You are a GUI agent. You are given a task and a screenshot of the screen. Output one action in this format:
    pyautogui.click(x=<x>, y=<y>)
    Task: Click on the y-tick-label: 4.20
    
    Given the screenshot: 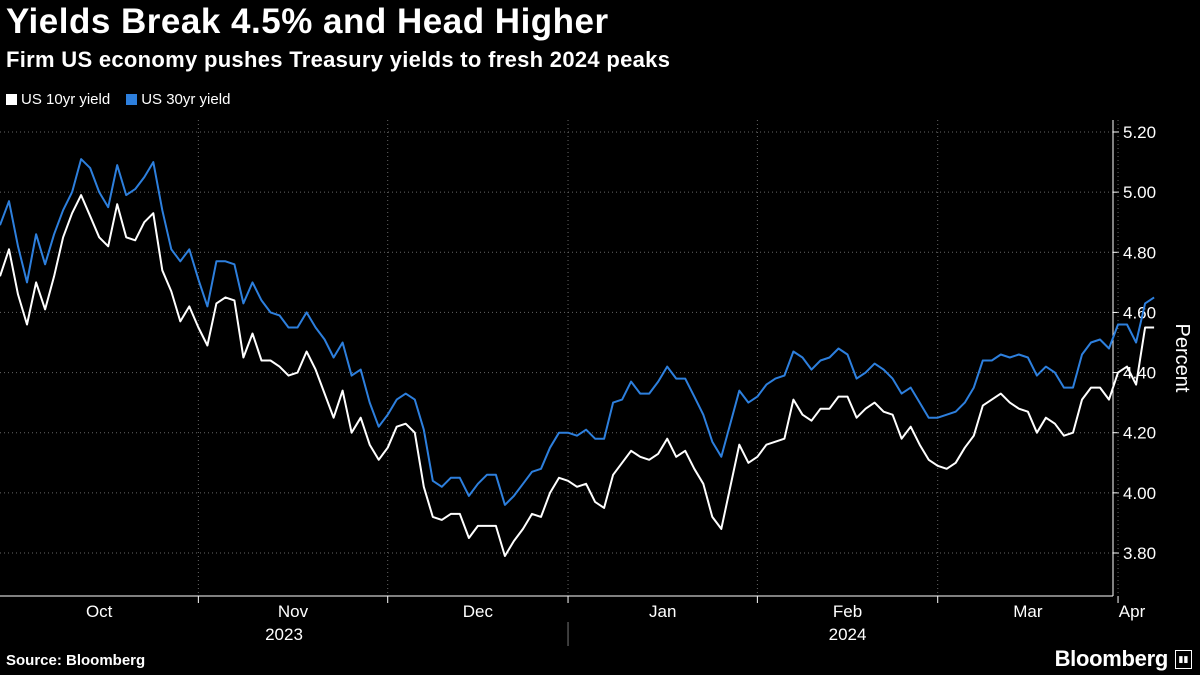 What is the action you would take?
    pyautogui.click(x=1139, y=433)
    